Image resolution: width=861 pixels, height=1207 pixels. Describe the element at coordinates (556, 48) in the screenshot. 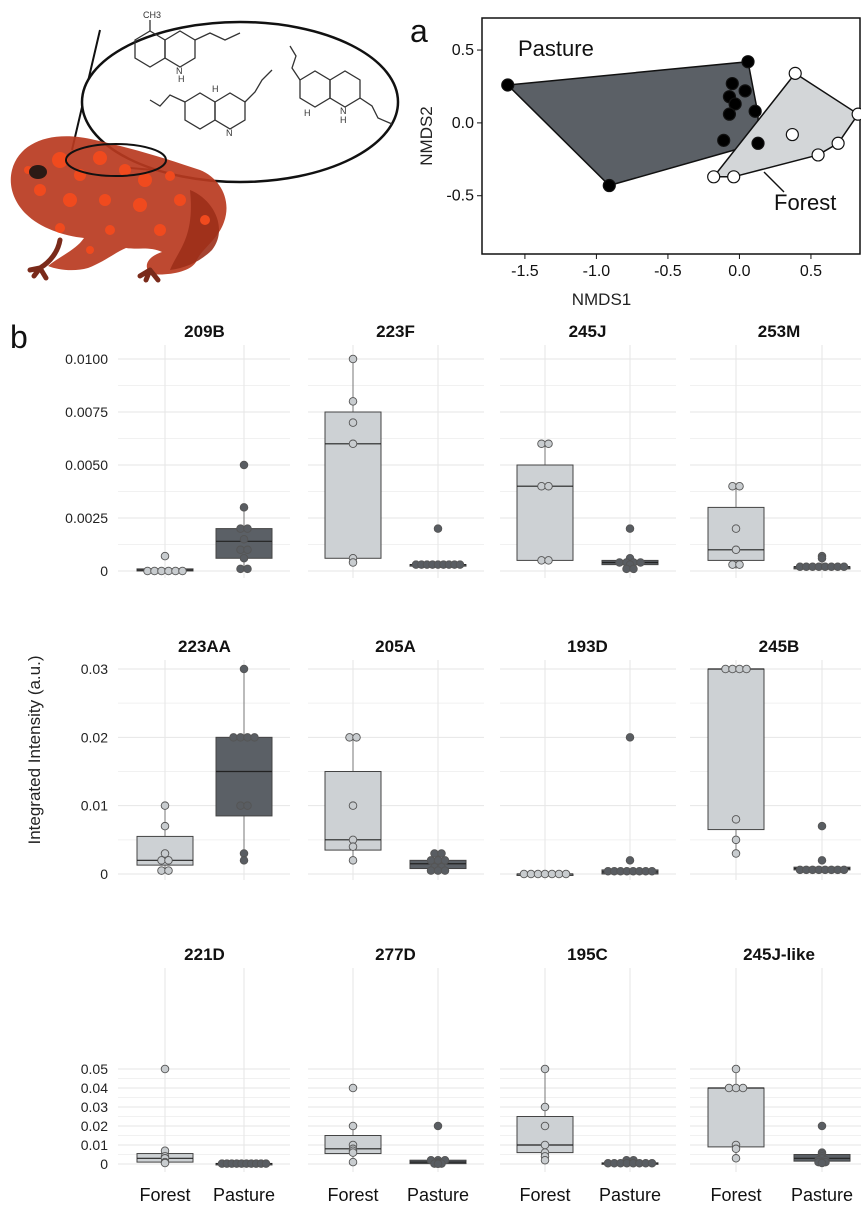

I see `series-label-pasture: Pasture` at that location.